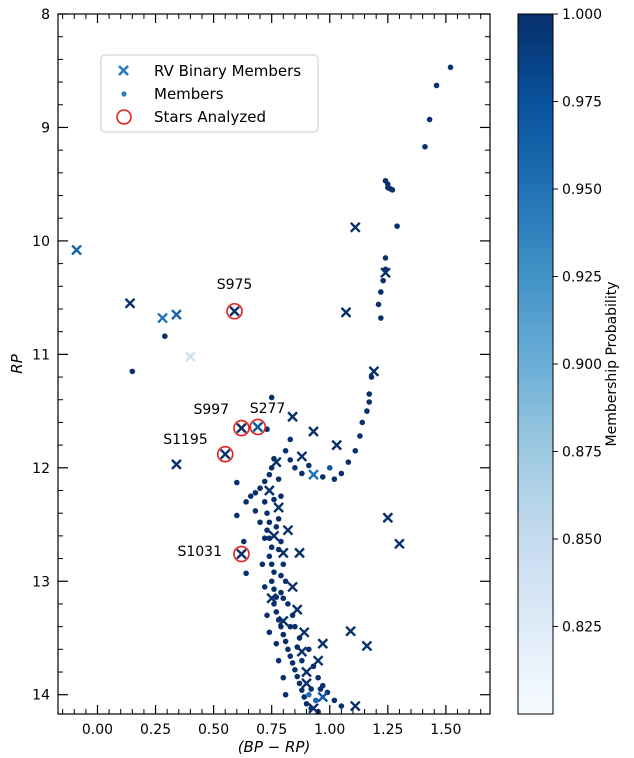 This screenshot has height=758, width=634. Describe the element at coordinates (155, 730) in the screenshot. I see `x-tick-label: 0.25` at that location.